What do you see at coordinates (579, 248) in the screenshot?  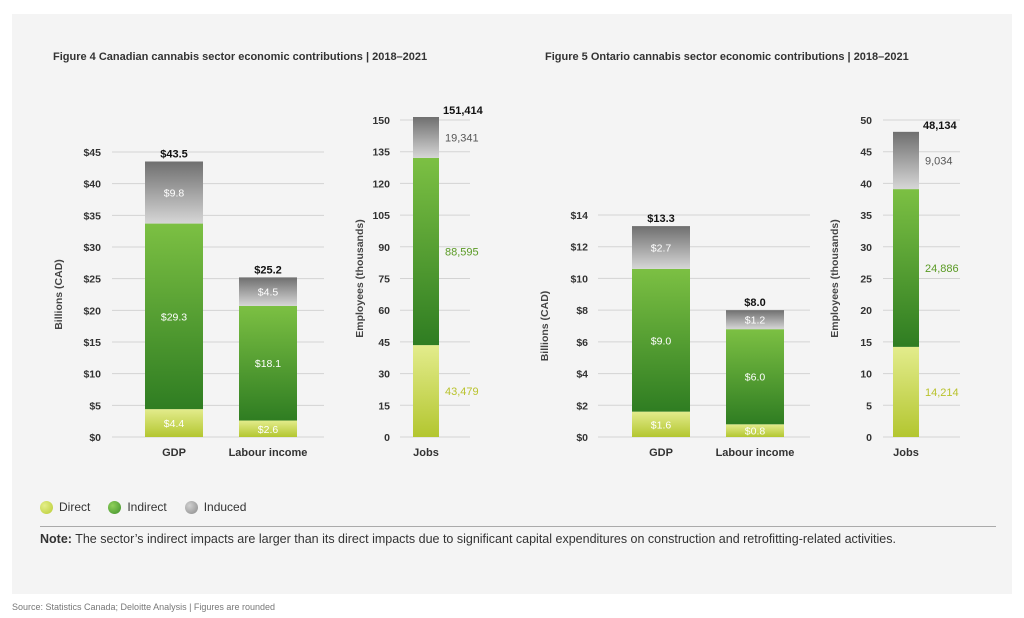 I see `y-tick-label: $12` at bounding box center [579, 248].